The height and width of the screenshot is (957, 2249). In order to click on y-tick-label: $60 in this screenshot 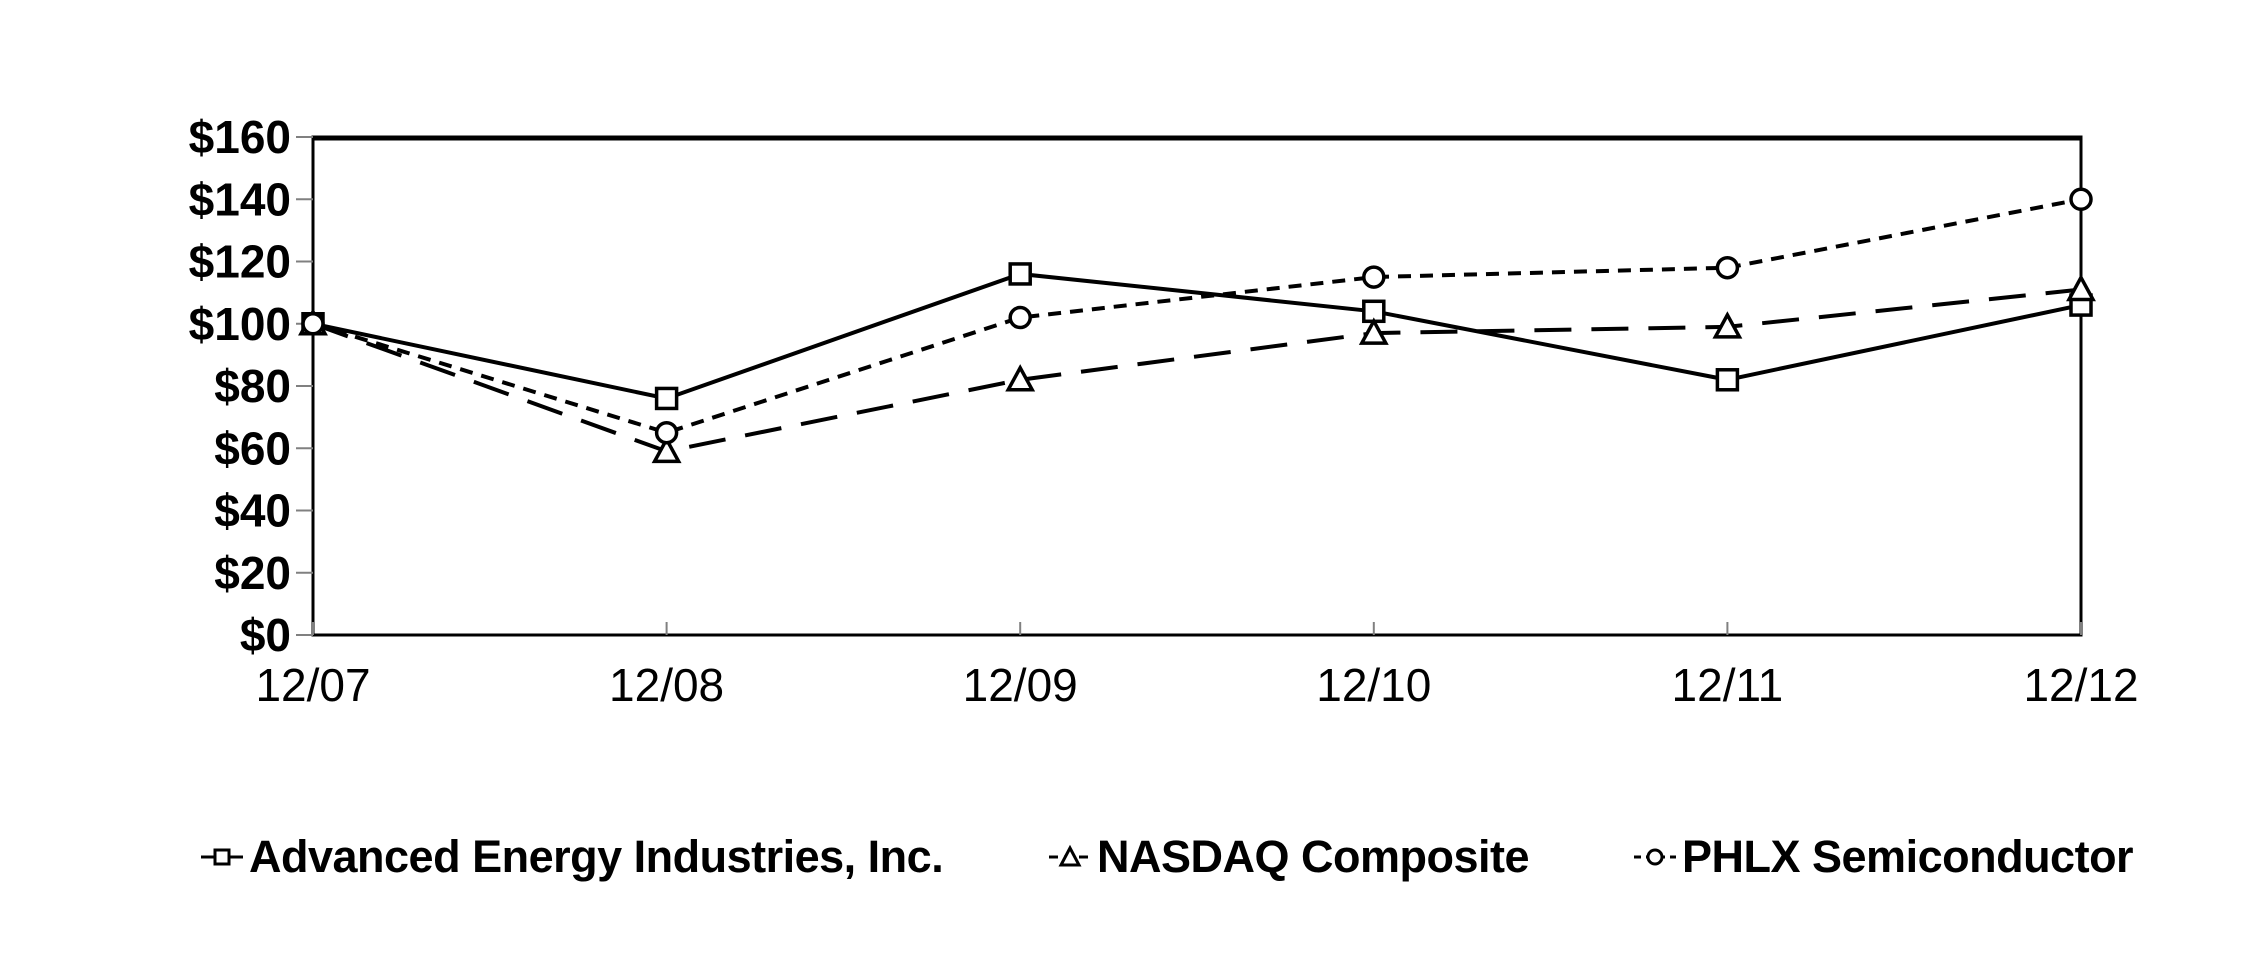, I will do `click(252, 448)`.